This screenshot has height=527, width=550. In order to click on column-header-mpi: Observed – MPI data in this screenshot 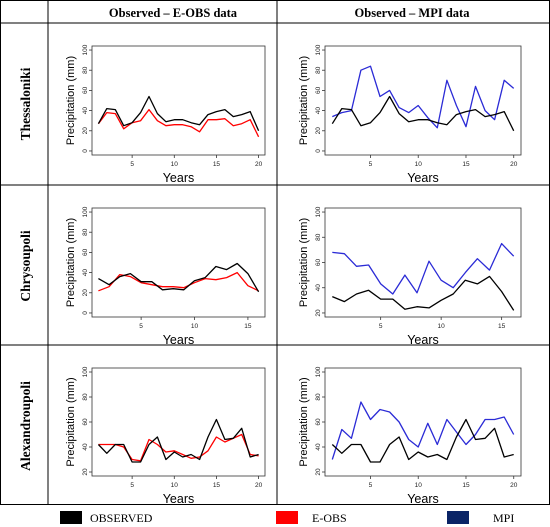, I will do `click(413, 13)`.